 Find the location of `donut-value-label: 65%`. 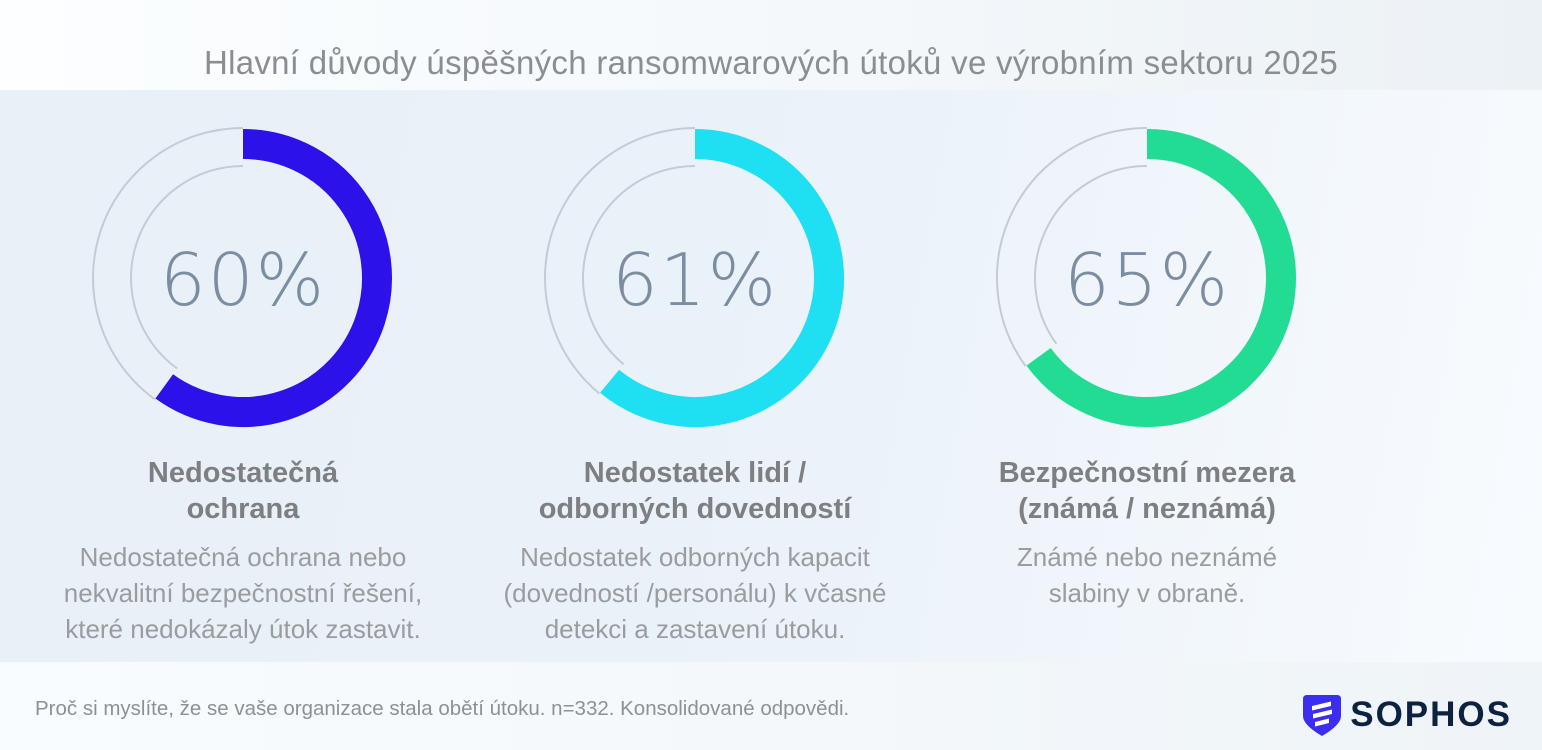

donut-value-label: 65% is located at coordinates (1147, 280).